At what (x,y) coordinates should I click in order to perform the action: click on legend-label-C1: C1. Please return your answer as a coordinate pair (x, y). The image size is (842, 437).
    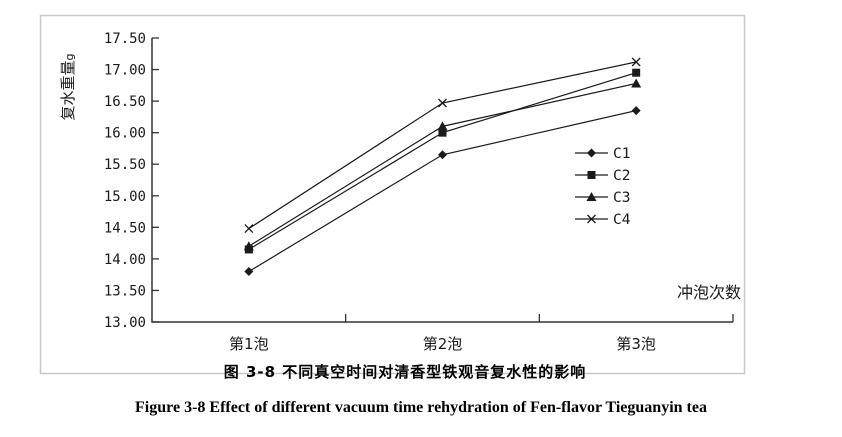
    Looking at the image, I should click on (621, 154).